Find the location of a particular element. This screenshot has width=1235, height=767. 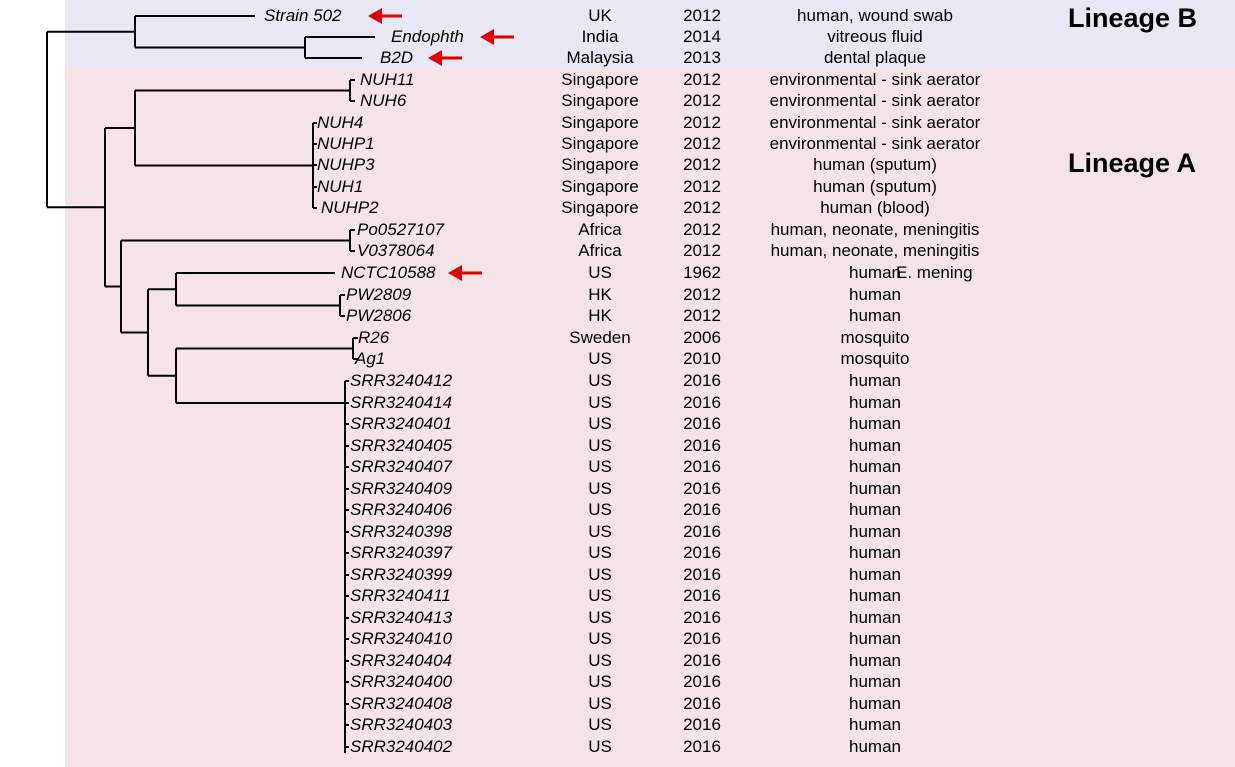

strain-name: SRR3240413 is located at coordinates (401, 617).